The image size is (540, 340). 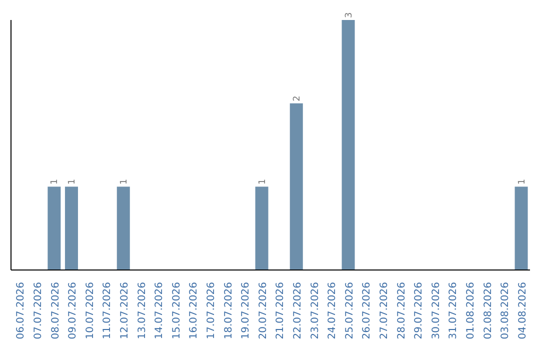 I want to click on x-tick-label: 15.07.2026, so click(x=176, y=311).